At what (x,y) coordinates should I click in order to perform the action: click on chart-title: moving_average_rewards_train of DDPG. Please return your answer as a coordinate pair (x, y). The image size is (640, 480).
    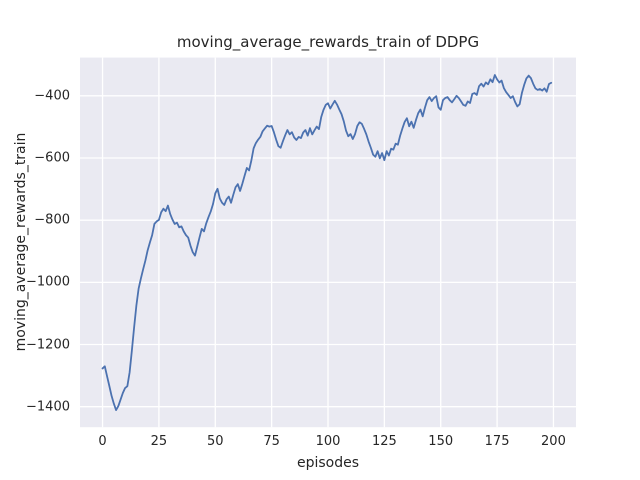
    Looking at the image, I should click on (328, 42).